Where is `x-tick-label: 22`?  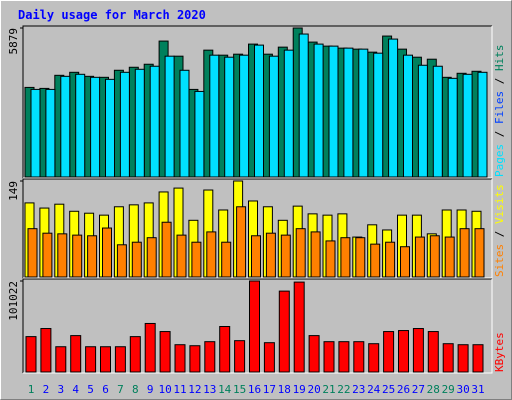
x-tick-label: 22 is located at coordinates (343, 389).